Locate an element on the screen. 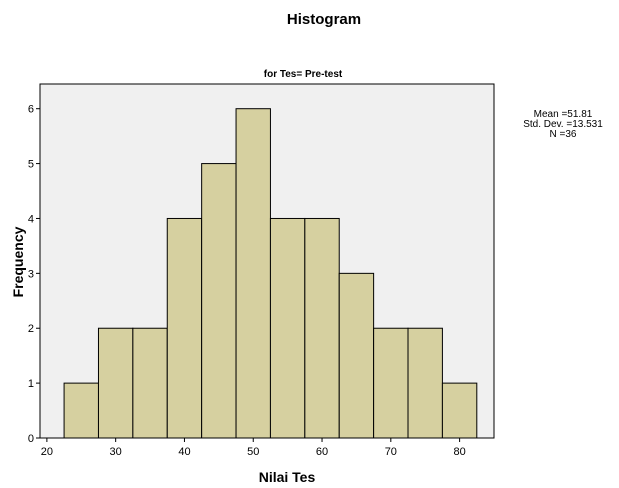  x-tick-label: 80 is located at coordinates (459, 452).